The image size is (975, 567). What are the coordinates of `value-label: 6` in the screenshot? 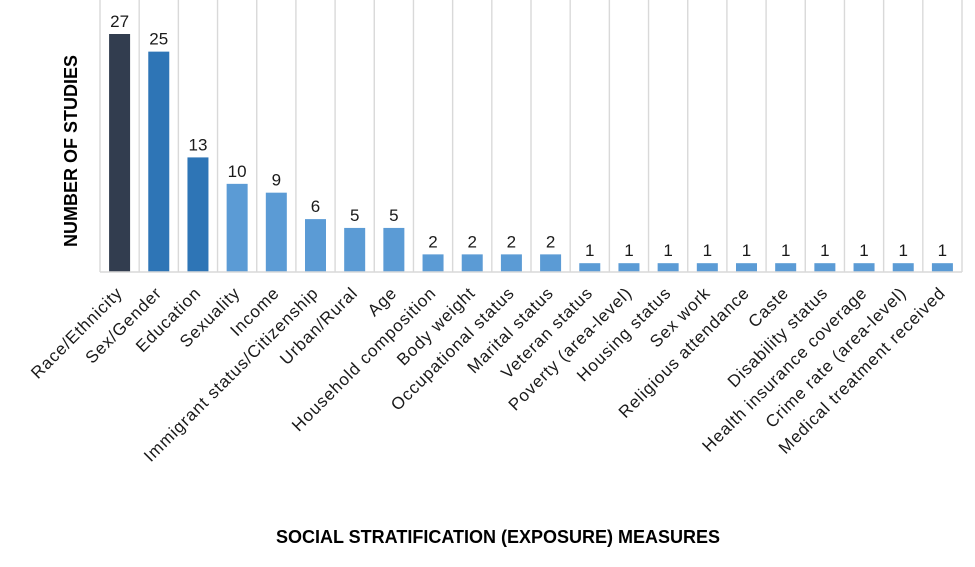 It's located at (315, 206).